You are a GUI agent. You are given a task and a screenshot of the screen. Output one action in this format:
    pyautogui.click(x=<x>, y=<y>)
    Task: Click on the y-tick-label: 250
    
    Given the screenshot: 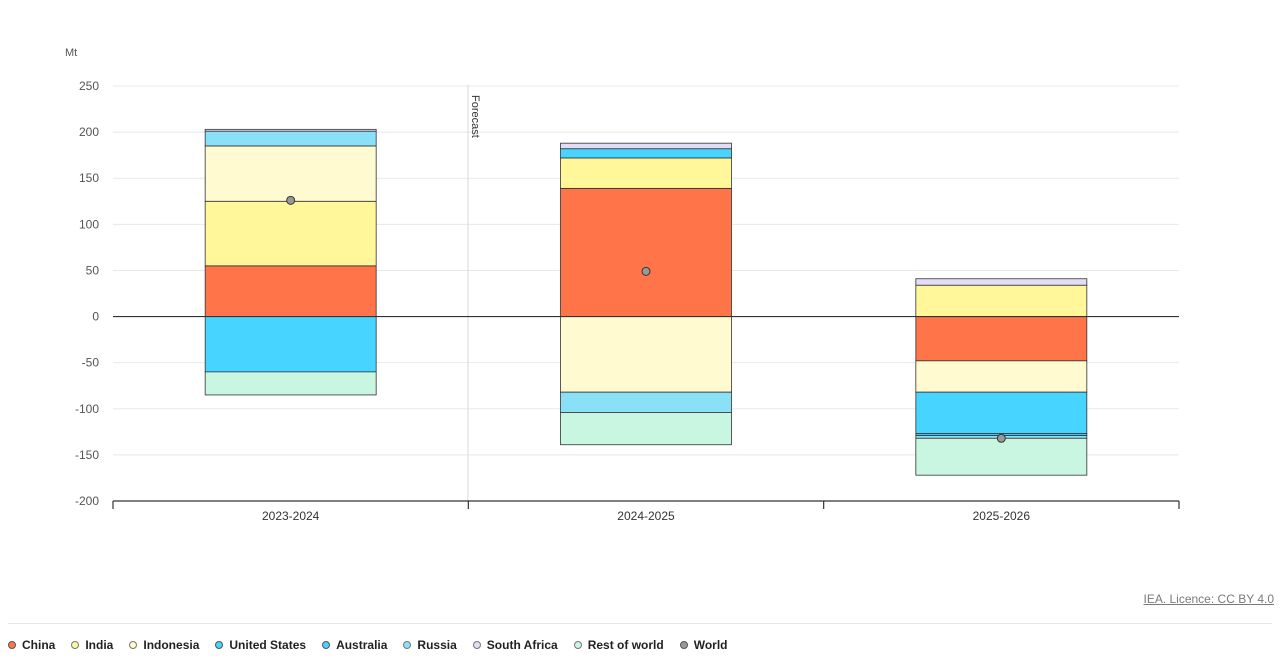 What is the action you would take?
    pyautogui.click(x=89, y=86)
    